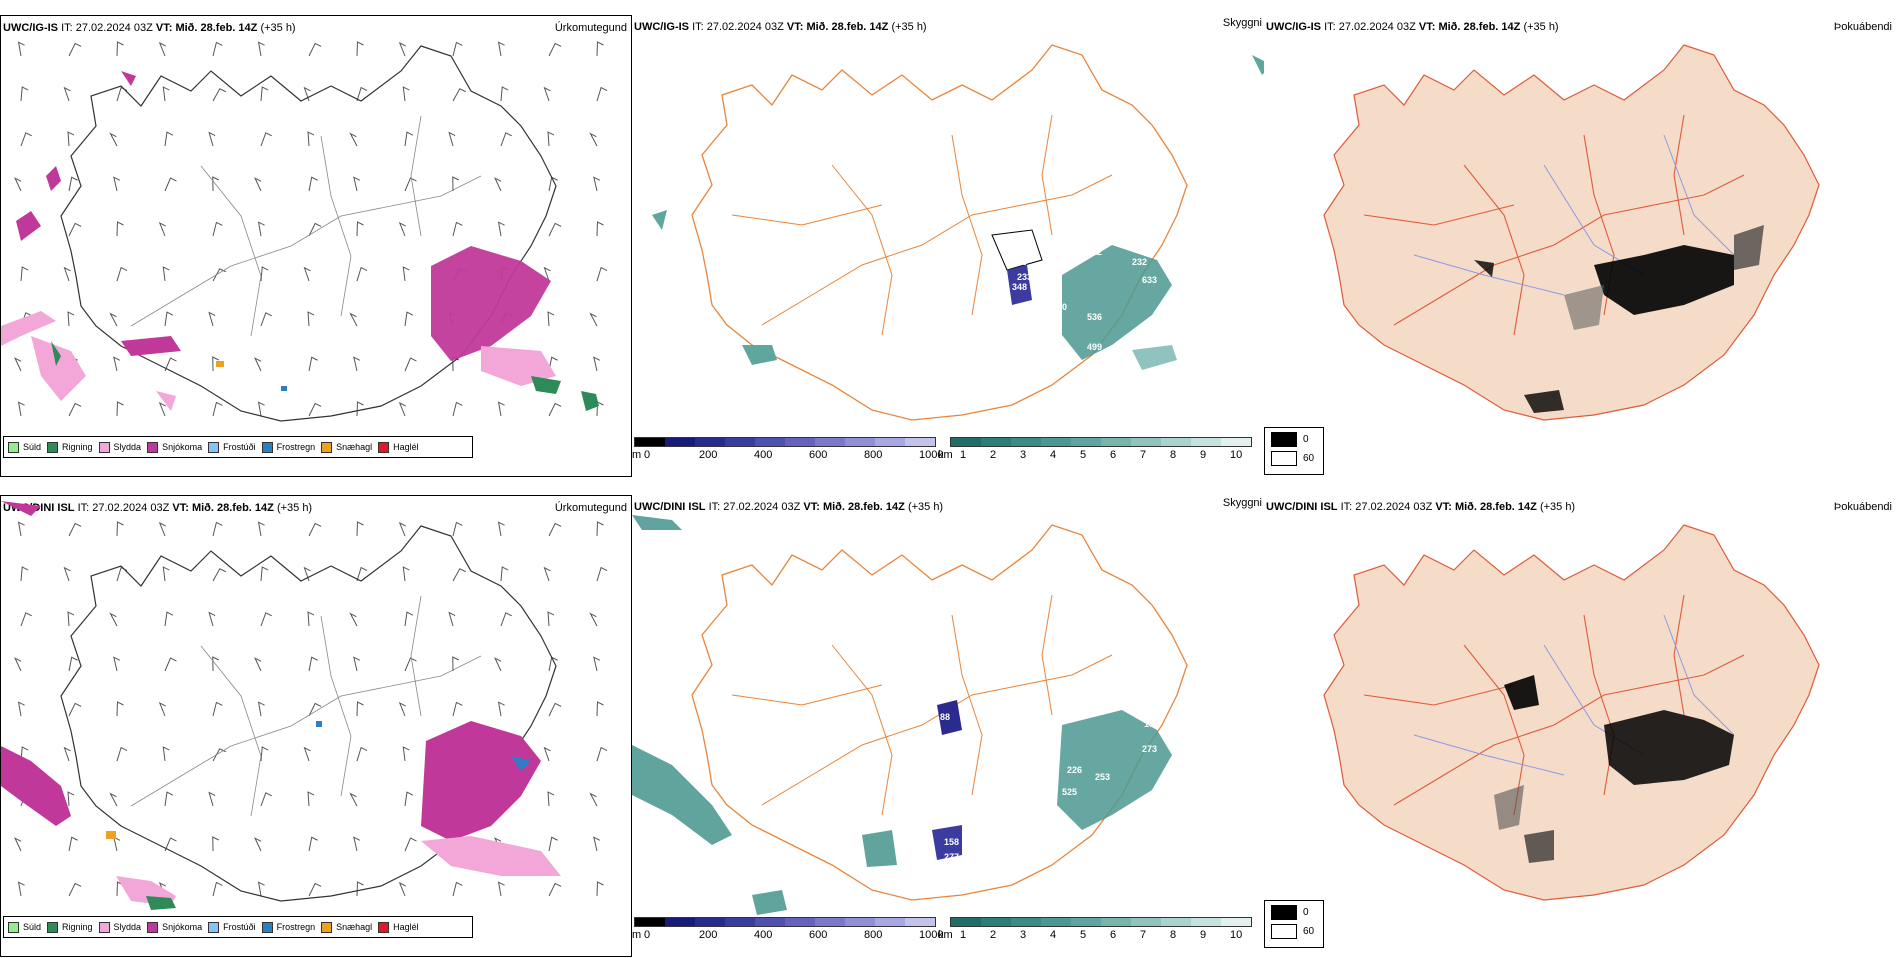  What do you see at coordinates (1094, 252) in the screenshot?
I see `visibility-value-label: 122` at bounding box center [1094, 252].